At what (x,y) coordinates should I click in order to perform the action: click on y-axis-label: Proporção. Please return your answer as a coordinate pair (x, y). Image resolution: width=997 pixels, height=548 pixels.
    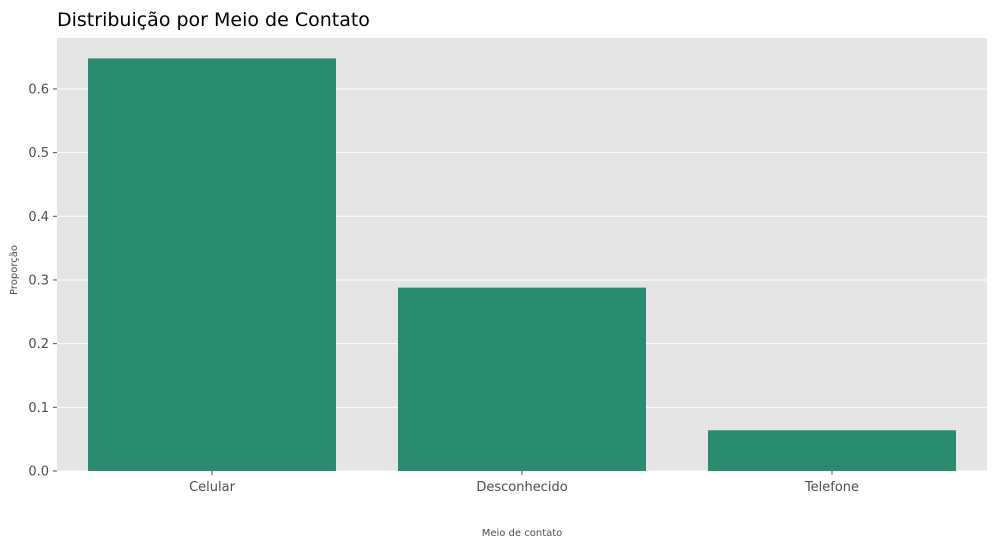
    Looking at the image, I should click on (14, 270).